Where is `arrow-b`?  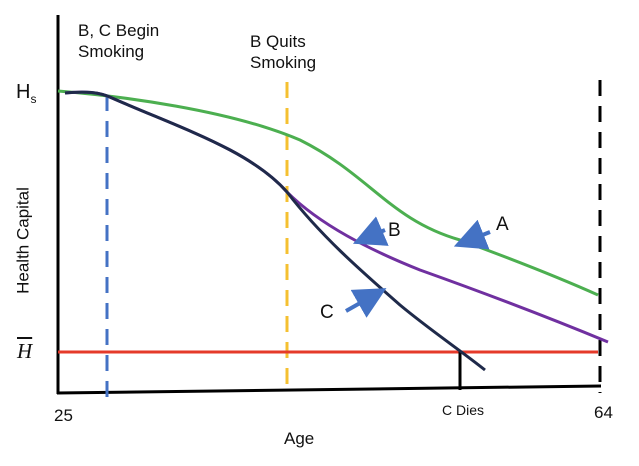
arrow-b is located at coordinates (370, 231).